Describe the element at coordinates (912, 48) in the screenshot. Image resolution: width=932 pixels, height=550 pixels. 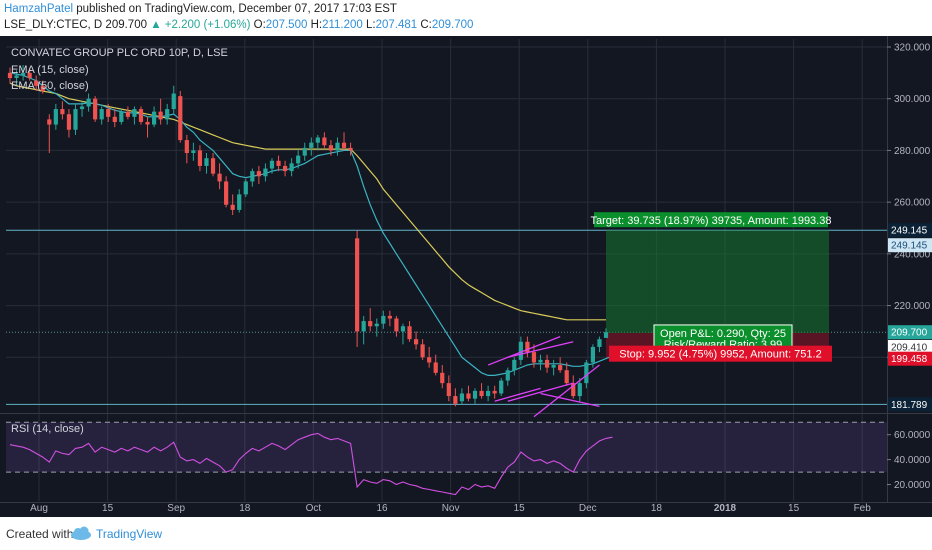
I see `price-tick-label: 320.000` at that location.